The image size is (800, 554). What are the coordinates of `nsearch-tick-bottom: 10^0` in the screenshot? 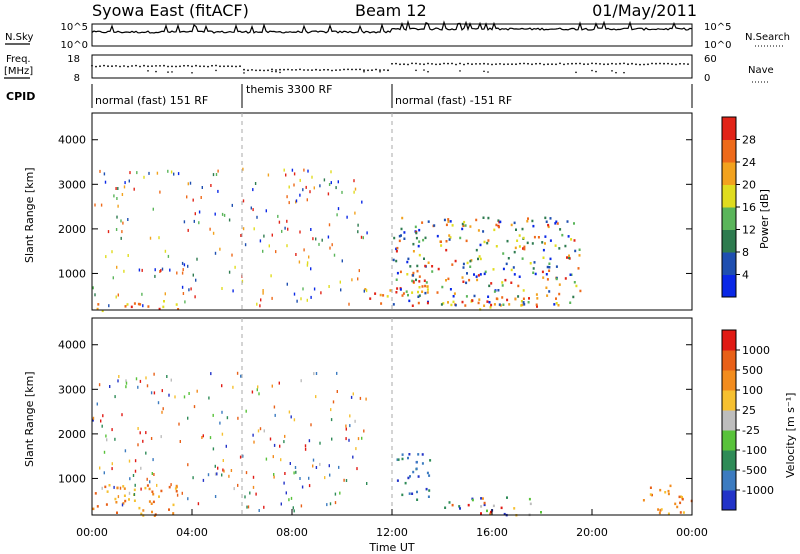 It's located at (717, 45).